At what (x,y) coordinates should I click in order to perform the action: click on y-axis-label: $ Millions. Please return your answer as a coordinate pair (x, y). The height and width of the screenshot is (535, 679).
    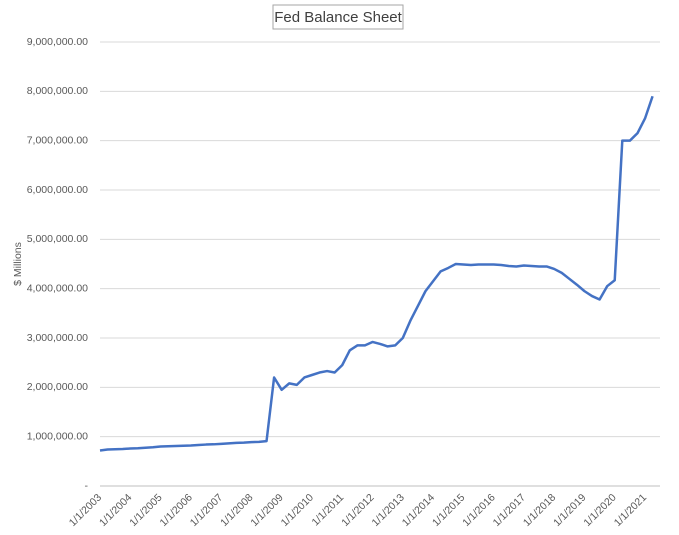
    Looking at the image, I should click on (18, 264).